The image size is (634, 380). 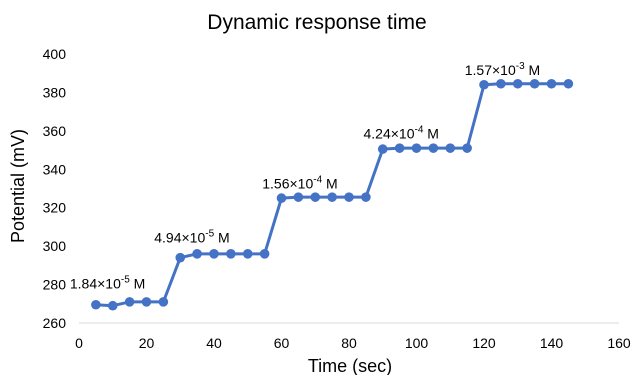 What do you see at coordinates (191, 236) in the screenshot?
I see `concentration-label: 4.94×10-5 M` at bounding box center [191, 236].